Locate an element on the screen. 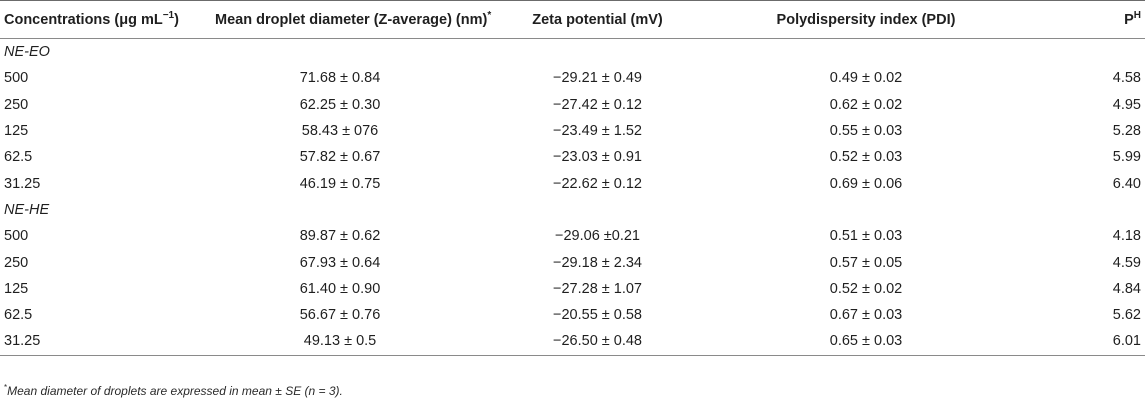  cell-ph: 5.99 is located at coordinates (1126, 157).